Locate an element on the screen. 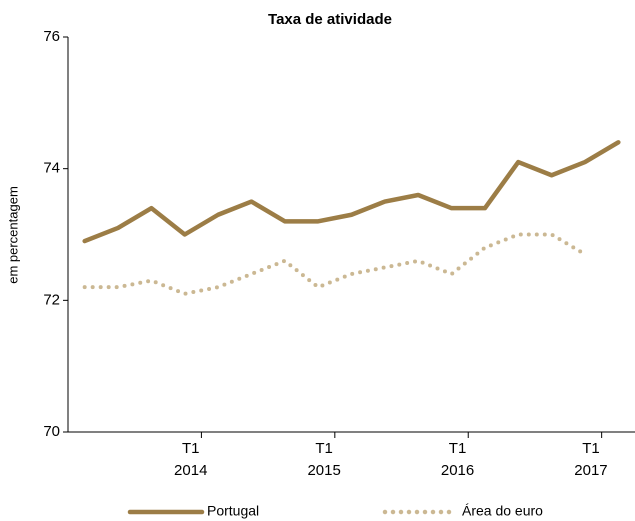 The height and width of the screenshot is (521, 635). y-tick-label: 72 is located at coordinates (51, 299).